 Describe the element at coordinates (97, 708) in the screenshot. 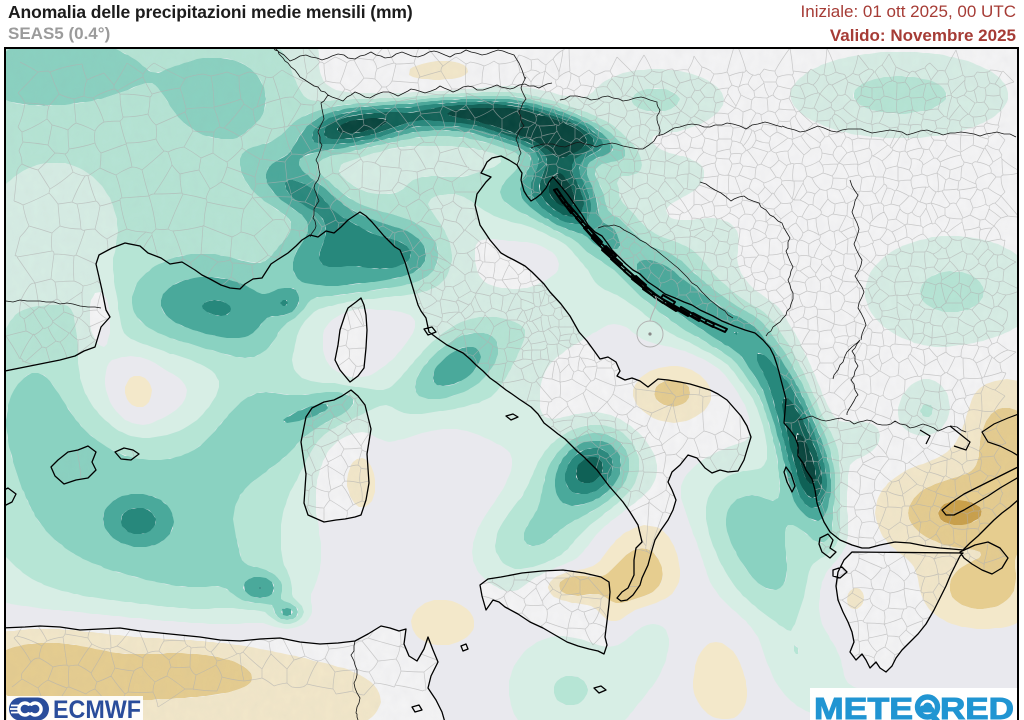

I see `svg-text: ECMWF` at that location.